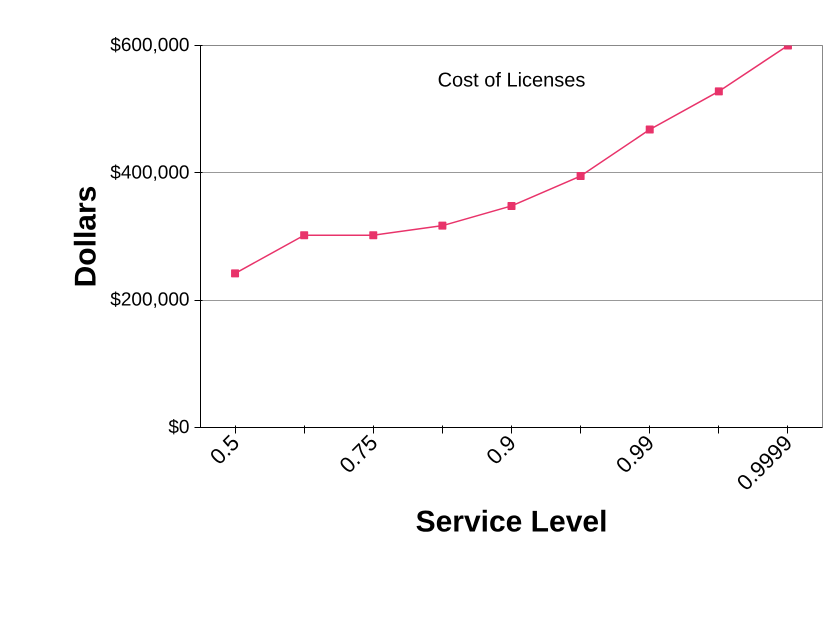  I want to click on x-tick-label: 0.99, so click(634, 454).